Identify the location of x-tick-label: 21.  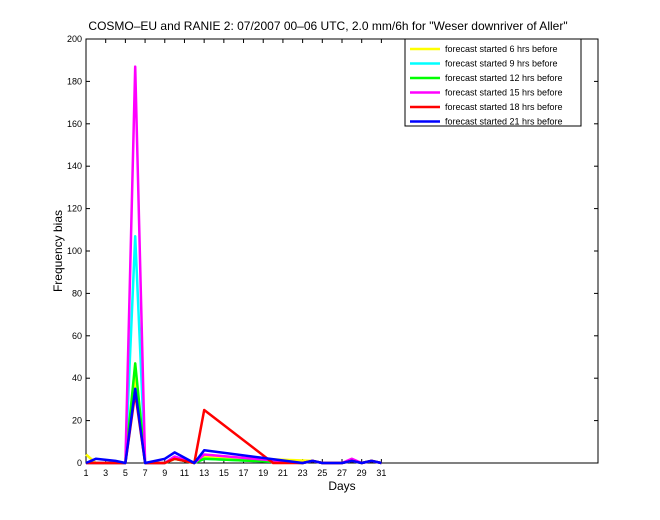
(283, 473).